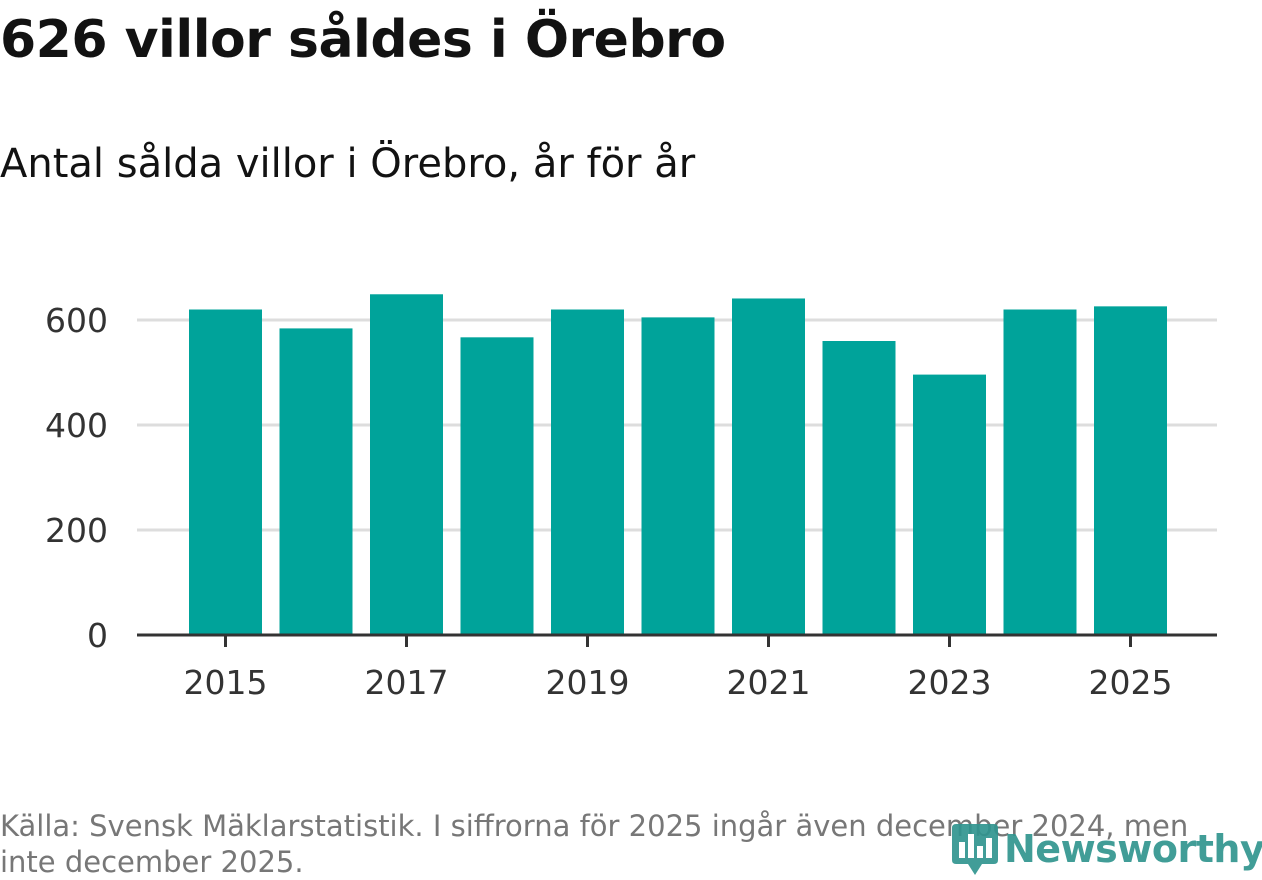  What do you see at coordinates (225, 472) in the screenshot?
I see `bar-2015` at bounding box center [225, 472].